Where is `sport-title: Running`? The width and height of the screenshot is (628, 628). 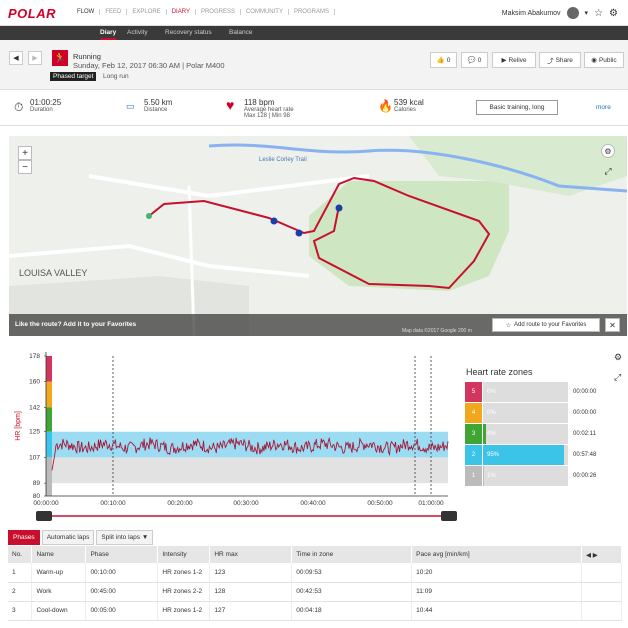
sport-title: Running is located at coordinates (87, 56).